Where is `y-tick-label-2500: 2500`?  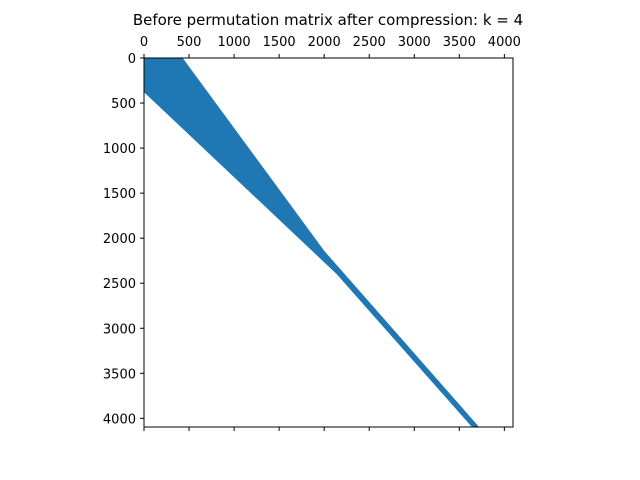 y-tick-label-2500: 2500 is located at coordinates (119, 284).